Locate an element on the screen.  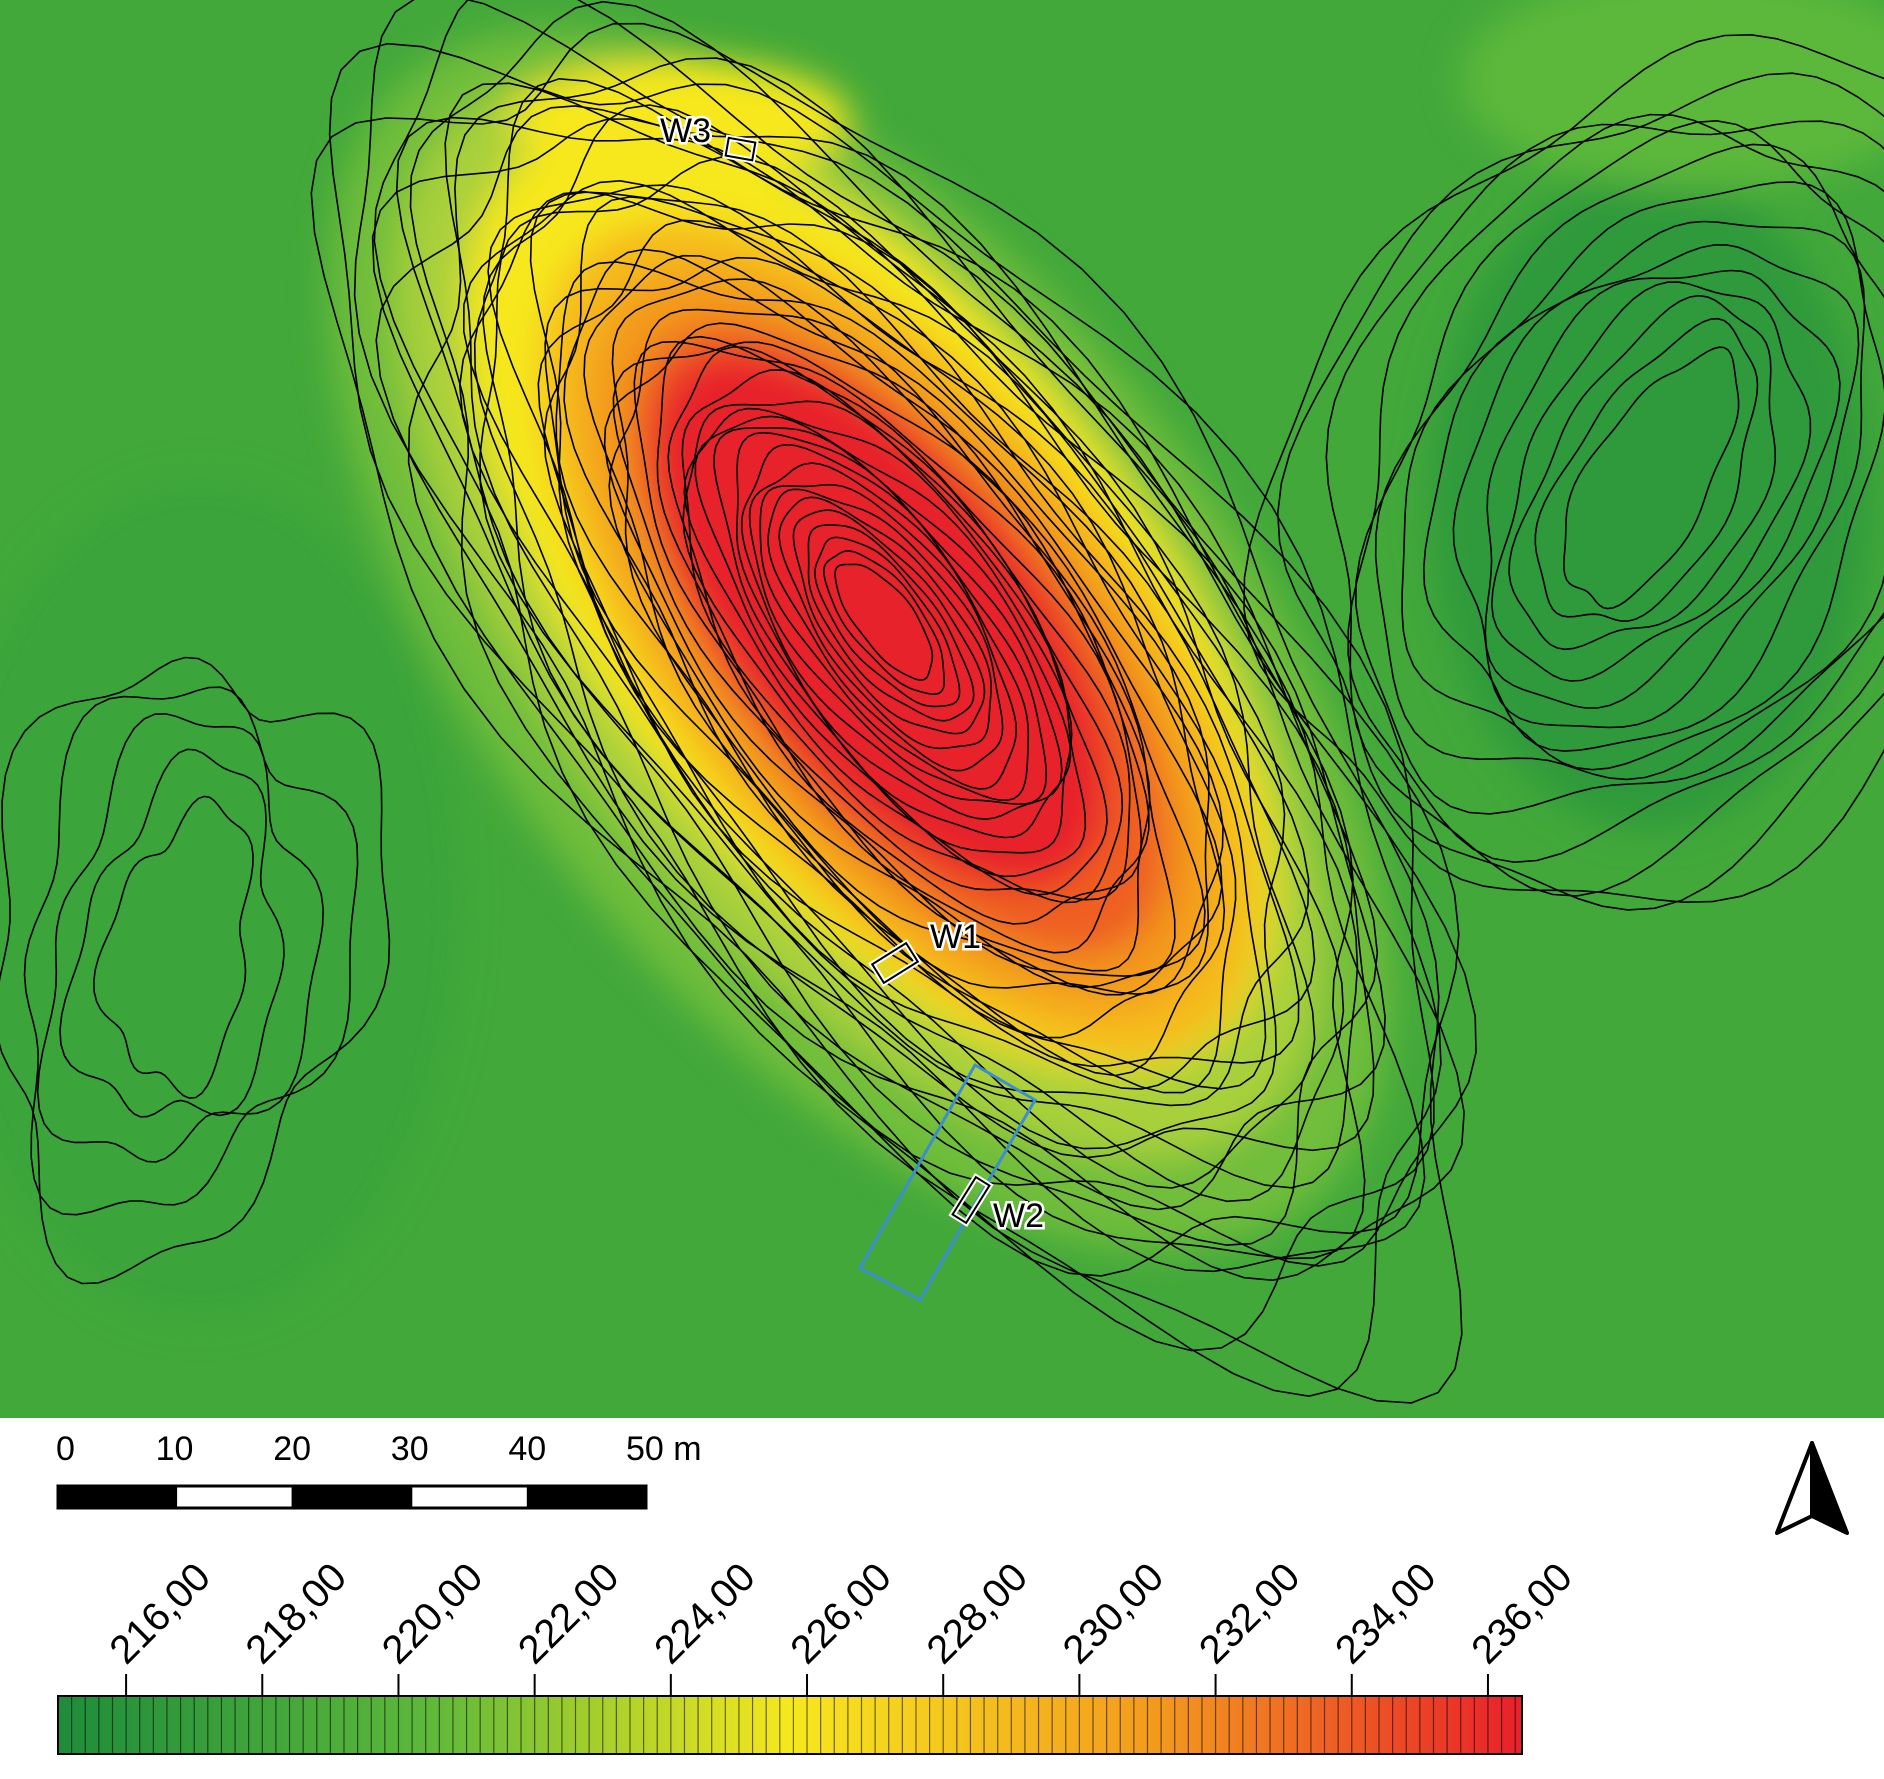
ramp-tick-label: 218,00 is located at coordinates (297, 1614).